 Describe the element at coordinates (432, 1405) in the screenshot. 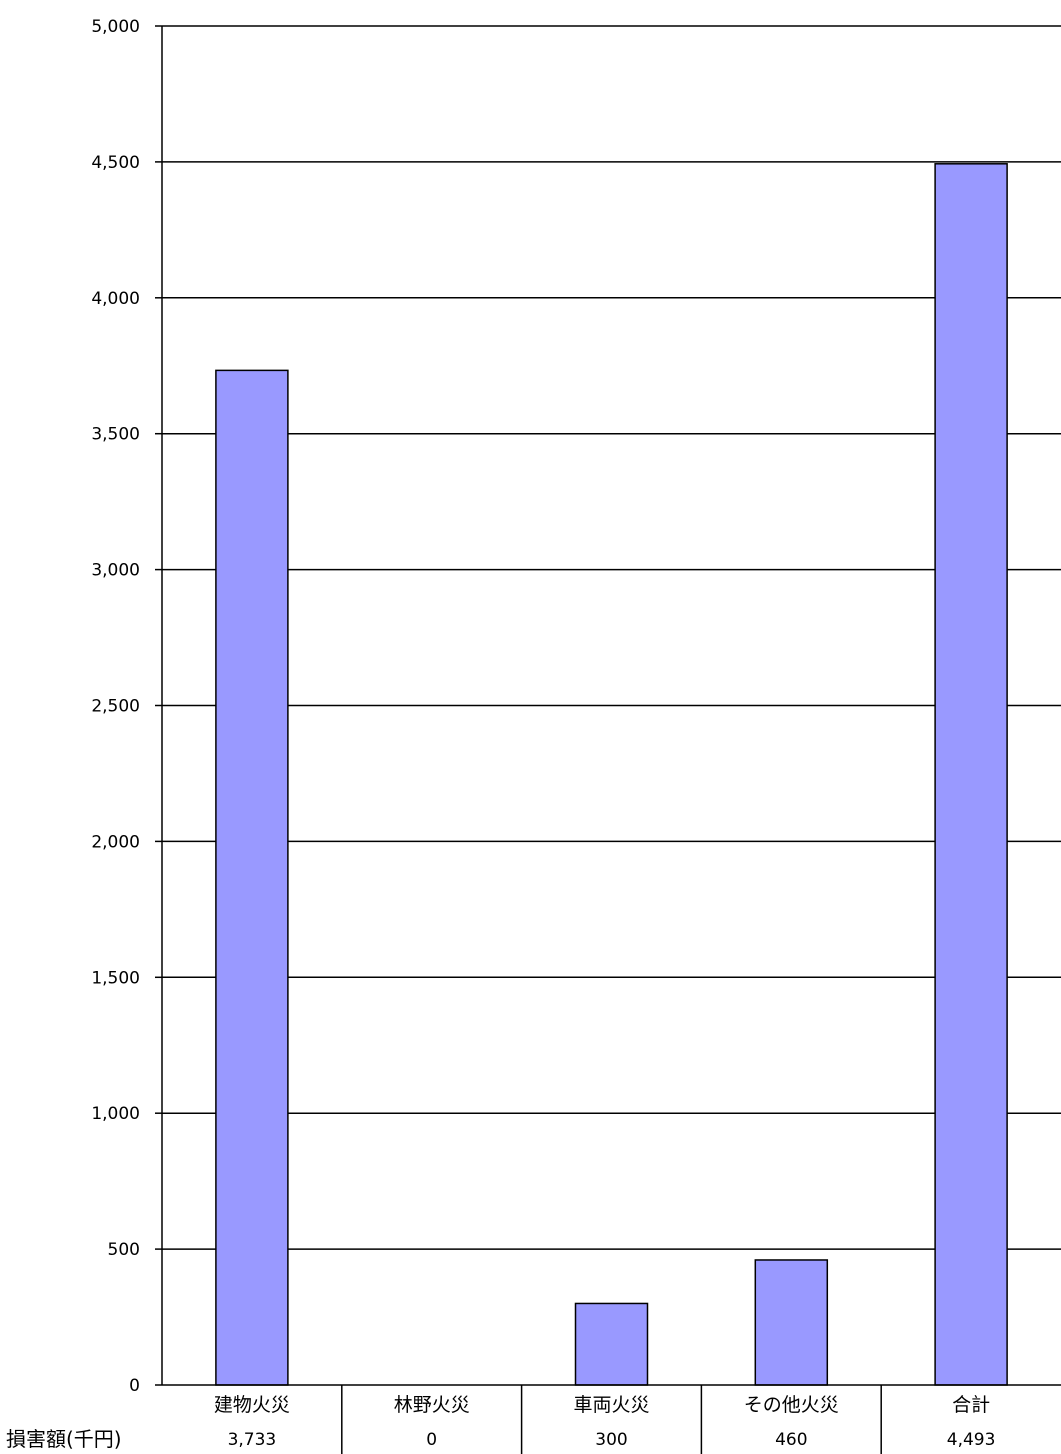

I see `category-label: 林野火災` at that location.